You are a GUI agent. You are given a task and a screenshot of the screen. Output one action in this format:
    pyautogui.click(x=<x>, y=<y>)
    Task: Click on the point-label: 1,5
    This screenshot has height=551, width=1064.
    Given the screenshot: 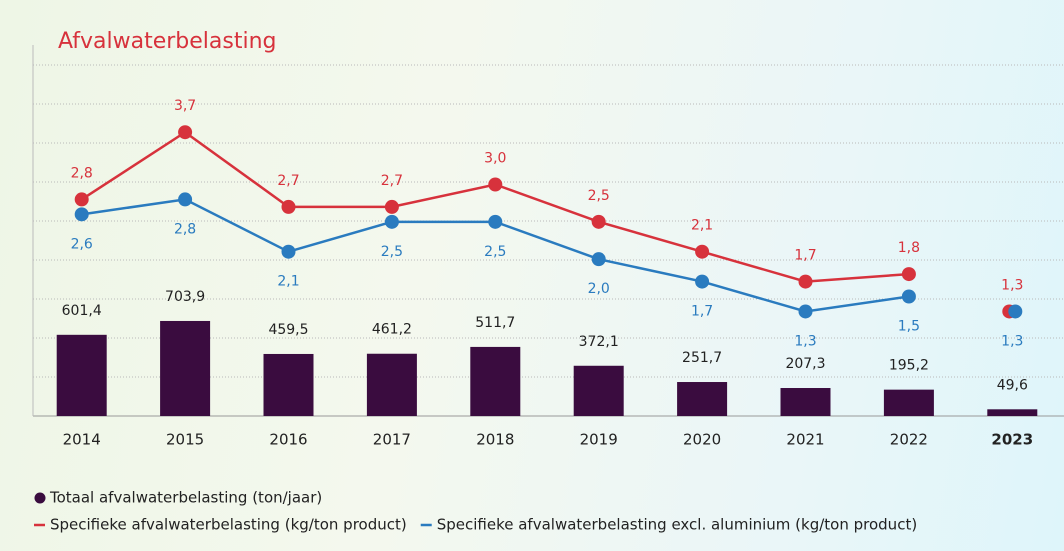 What is the action you would take?
    pyautogui.click(x=909, y=327)
    